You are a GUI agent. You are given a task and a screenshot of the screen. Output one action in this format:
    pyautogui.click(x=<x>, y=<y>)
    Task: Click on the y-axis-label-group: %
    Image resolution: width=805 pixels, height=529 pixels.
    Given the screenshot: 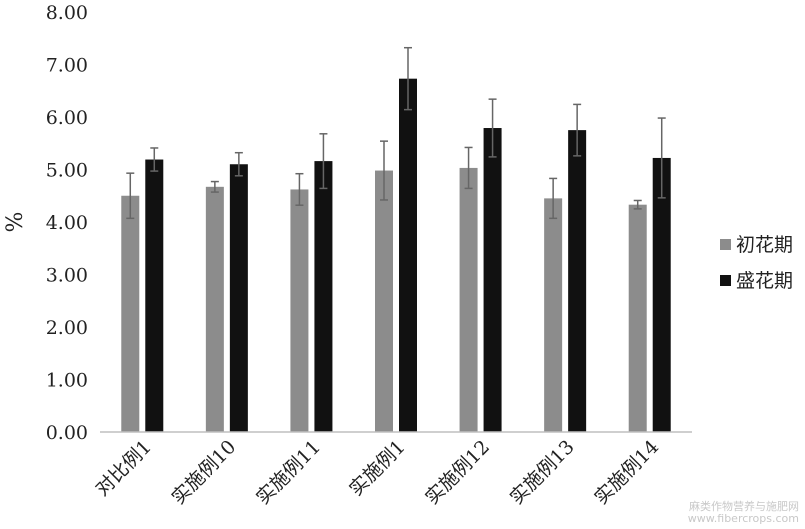 What is the action you would take?
    pyautogui.click(x=15, y=222)
    